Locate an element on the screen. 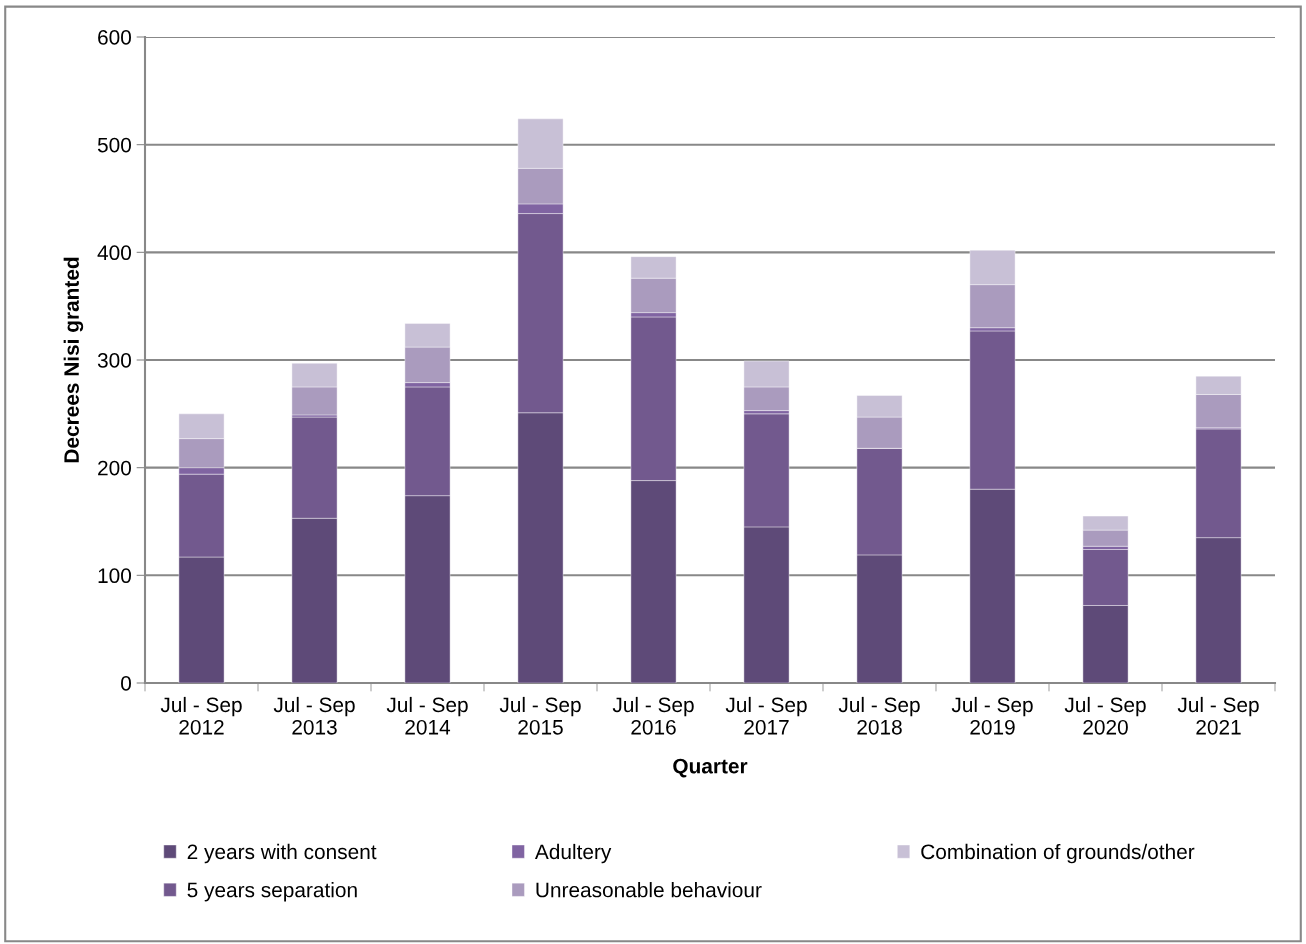 The width and height of the screenshot is (1306, 944). legend-label: Unreasonable behaviour is located at coordinates (649, 890).